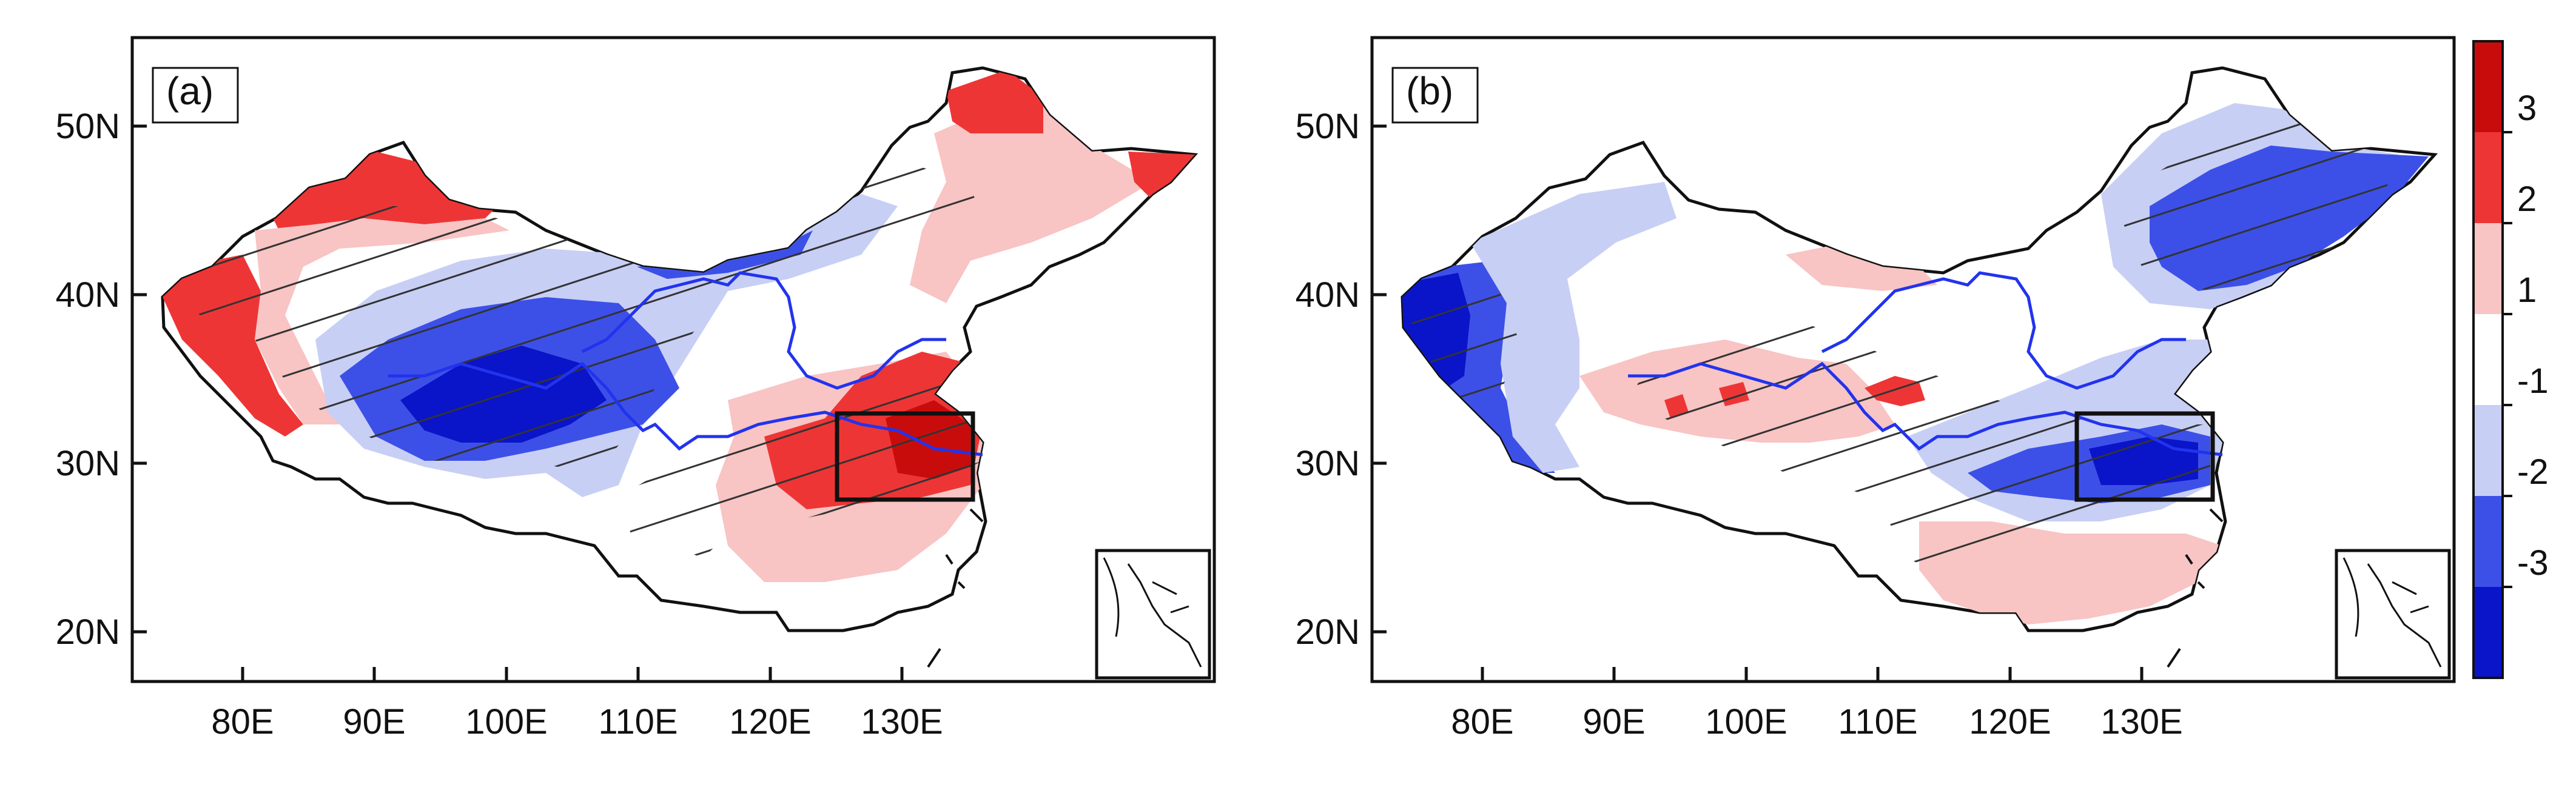 This screenshot has height=787, width=2576. What do you see at coordinates (190, 91) in the screenshot?
I see `panel-a-label: (a)` at bounding box center [190, 91].